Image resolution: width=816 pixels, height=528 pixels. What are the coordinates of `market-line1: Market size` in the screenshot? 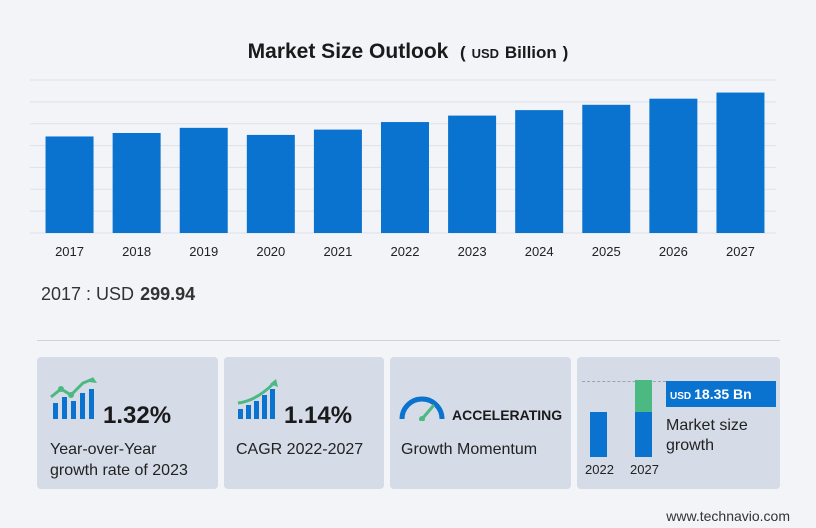 It's located at (707, 425).